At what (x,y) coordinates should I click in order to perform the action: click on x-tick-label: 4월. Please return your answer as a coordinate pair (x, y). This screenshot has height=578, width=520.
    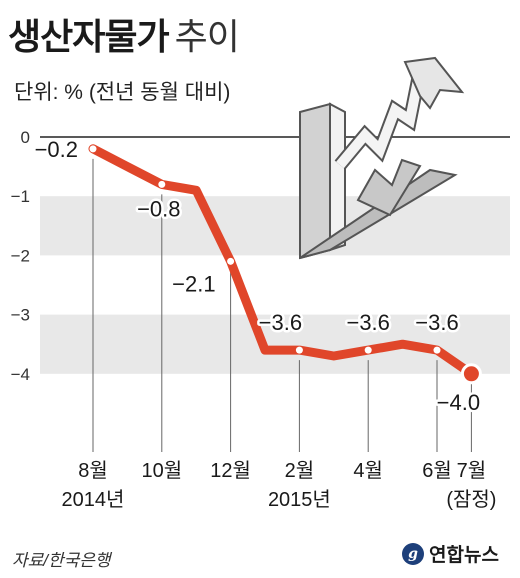
    Looking at the image, I should click on (368, 470).